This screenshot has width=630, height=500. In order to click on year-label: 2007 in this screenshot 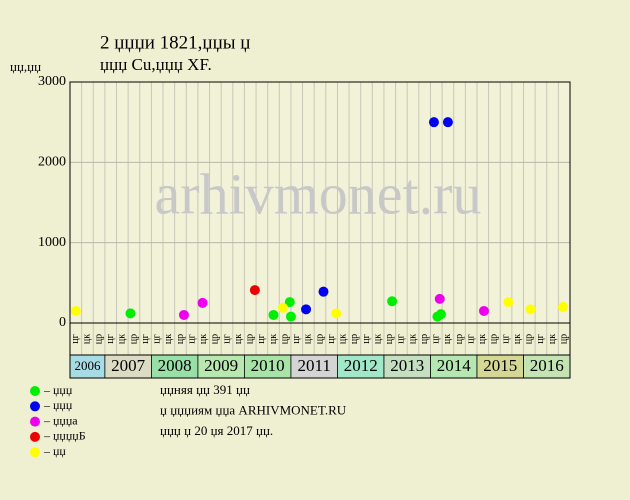, I will do `click(128, 365)`.